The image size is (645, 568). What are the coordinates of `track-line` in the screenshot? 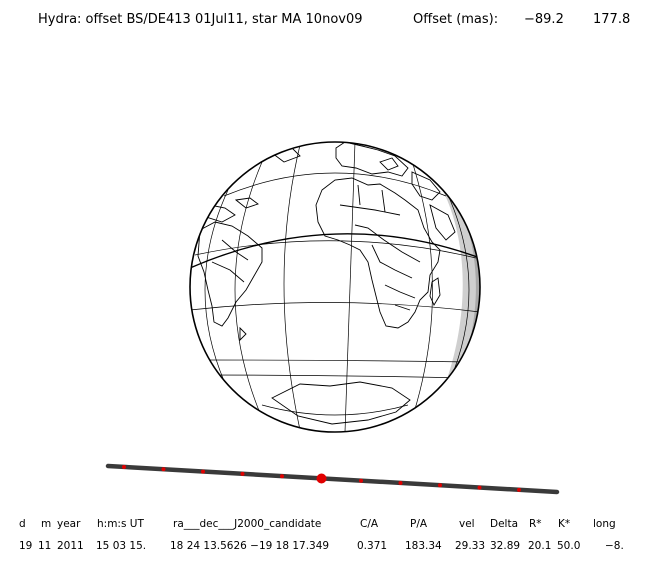 It's located at (332, 479).